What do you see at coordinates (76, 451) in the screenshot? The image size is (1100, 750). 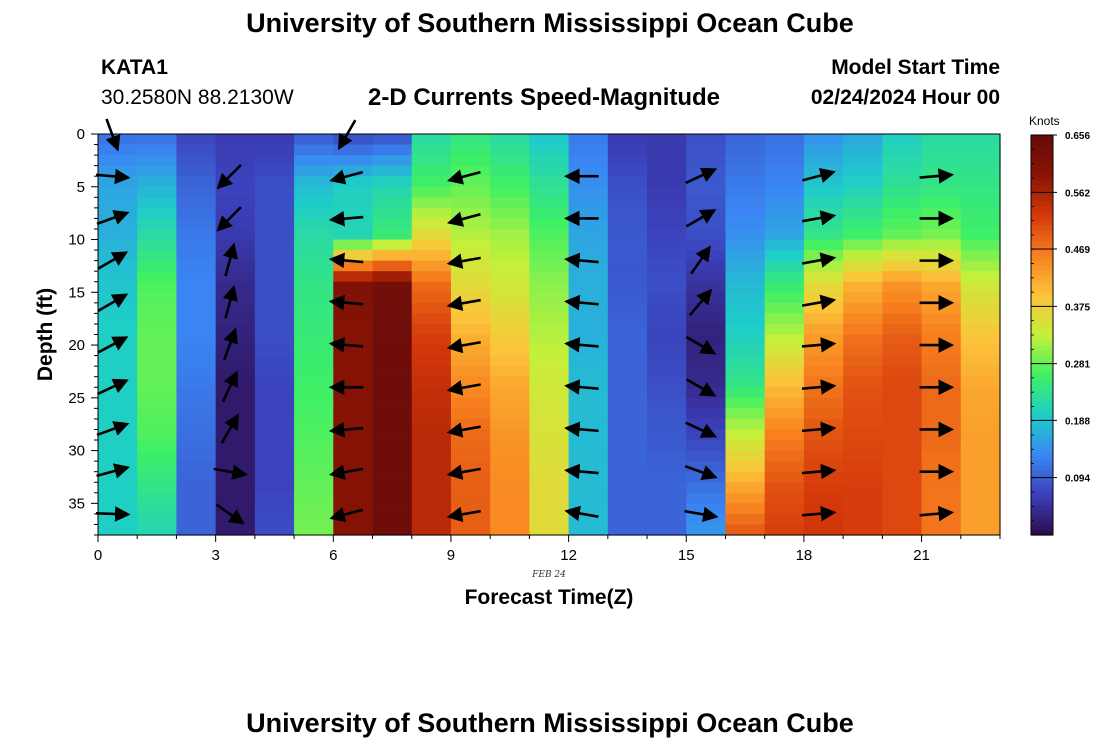 I see `y-tick-label: 30` at bounding box center [76, 451].